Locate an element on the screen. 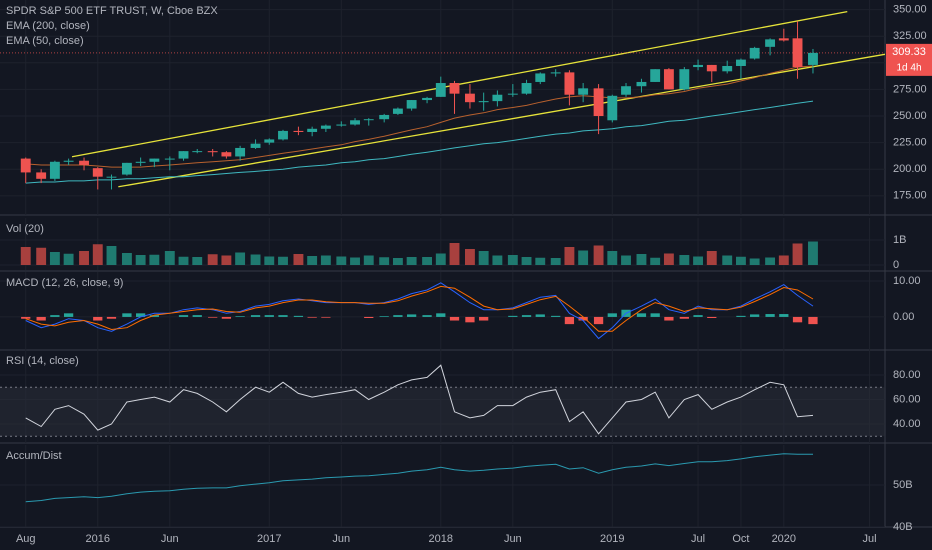  x-tick-label: 2019 is located at coordinates (612, 539).